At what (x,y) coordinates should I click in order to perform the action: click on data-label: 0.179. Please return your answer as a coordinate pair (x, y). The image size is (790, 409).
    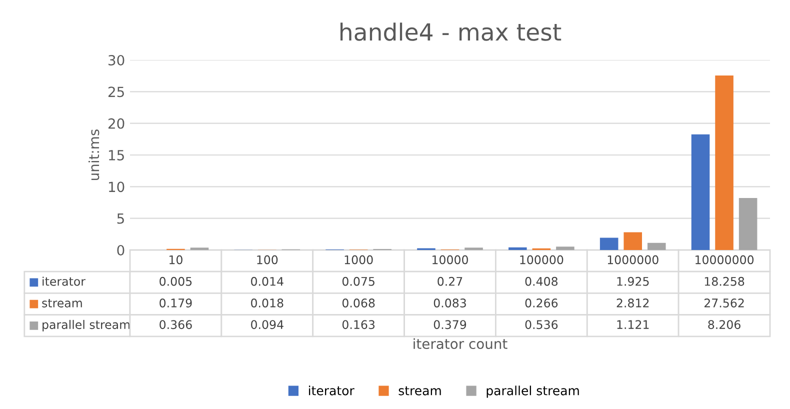
    Looking at the image, I should click on (176, 303).